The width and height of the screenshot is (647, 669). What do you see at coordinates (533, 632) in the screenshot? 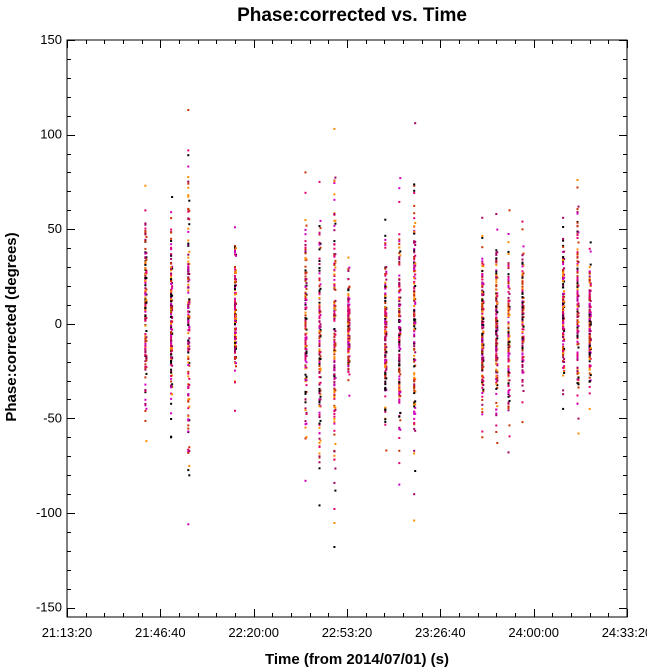
I see `x-tick-label: 24:00:00` at bounding box center [533, 632].